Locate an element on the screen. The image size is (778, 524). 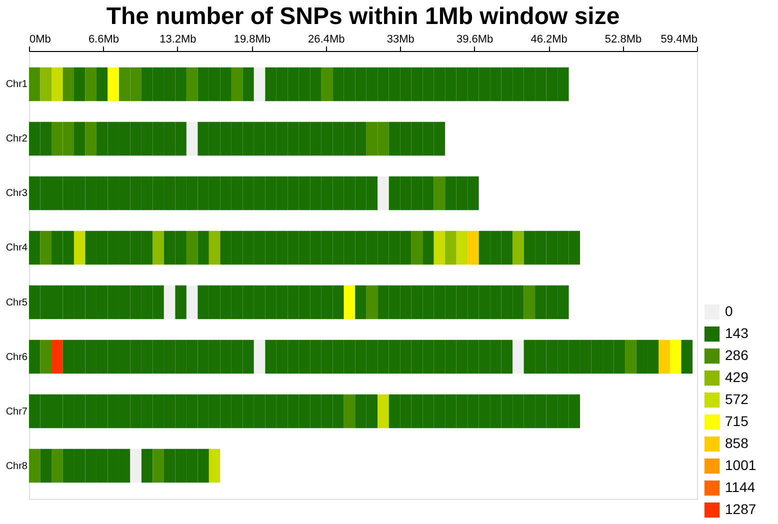
y-tick-label: Chr4 is located at coordinates (17, 248).